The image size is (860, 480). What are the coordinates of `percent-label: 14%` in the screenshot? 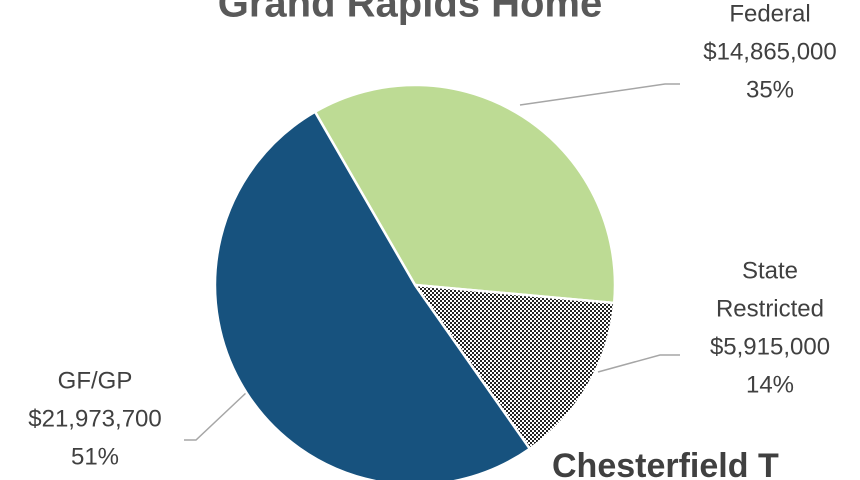 It's located at (770, 384).